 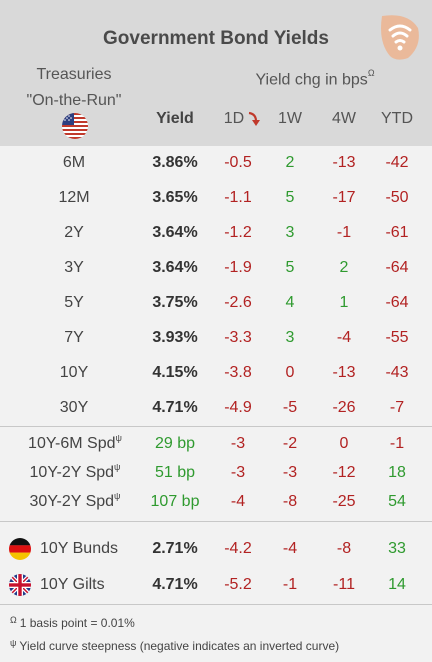 I want to click on change-ytd: -42, so click(x=397, y=162).